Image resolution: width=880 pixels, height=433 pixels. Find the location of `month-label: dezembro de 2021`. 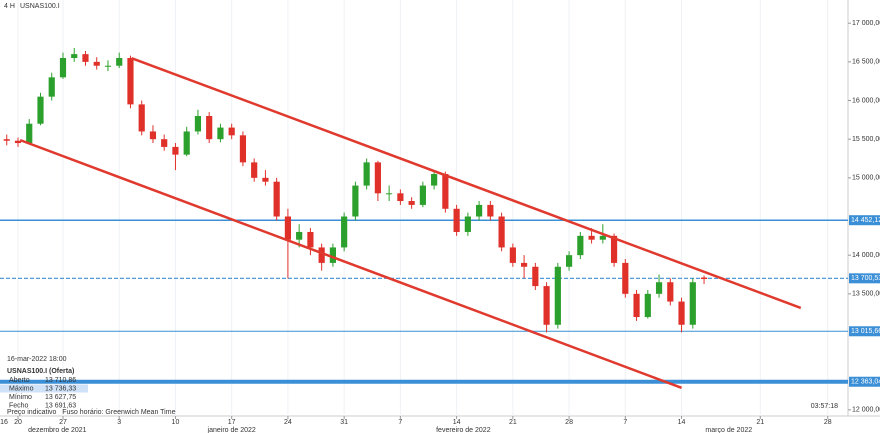

month-label: dezembro de 2021 is located at coordinates (57, 430).